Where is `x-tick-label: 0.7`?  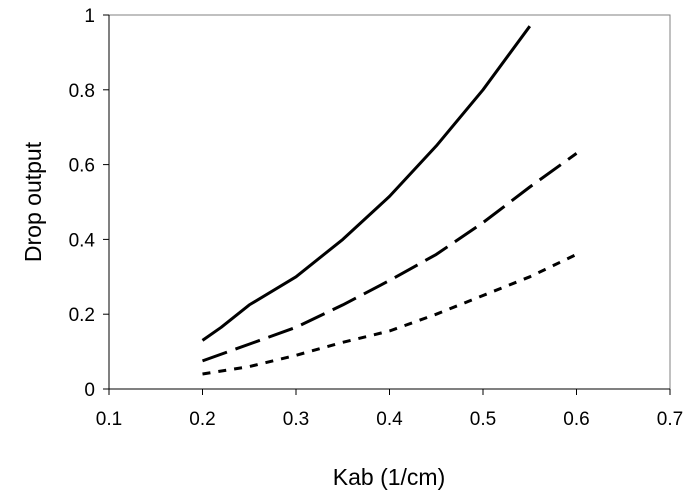 x-tick-label: 0.7 is located at coordinates (670, 419).